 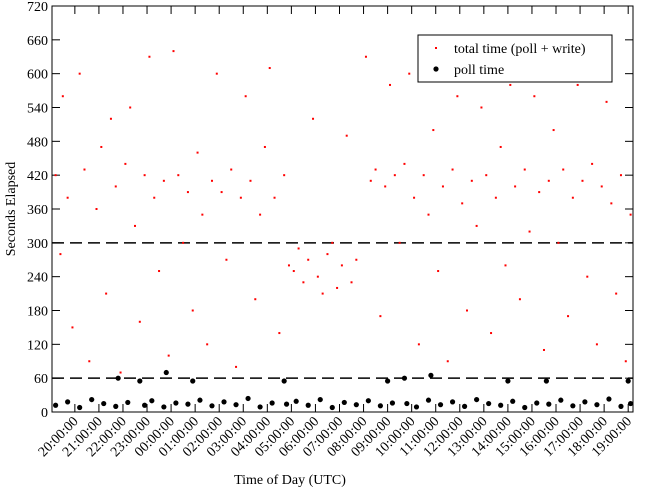 What do you see at coordinates (37, 210) in the screenshot?
I see `y-tick-label: 360` at bounding box center [37, 210].